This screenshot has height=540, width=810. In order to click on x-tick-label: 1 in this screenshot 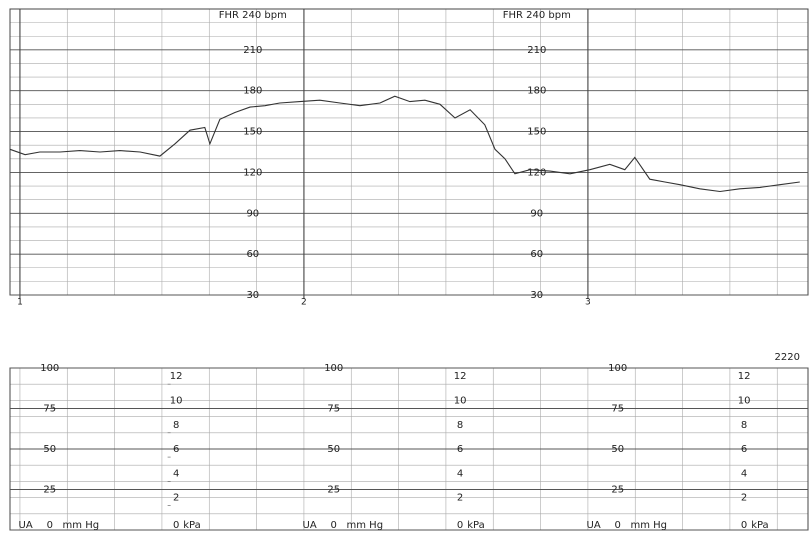, I will do `click(20, 303)`.